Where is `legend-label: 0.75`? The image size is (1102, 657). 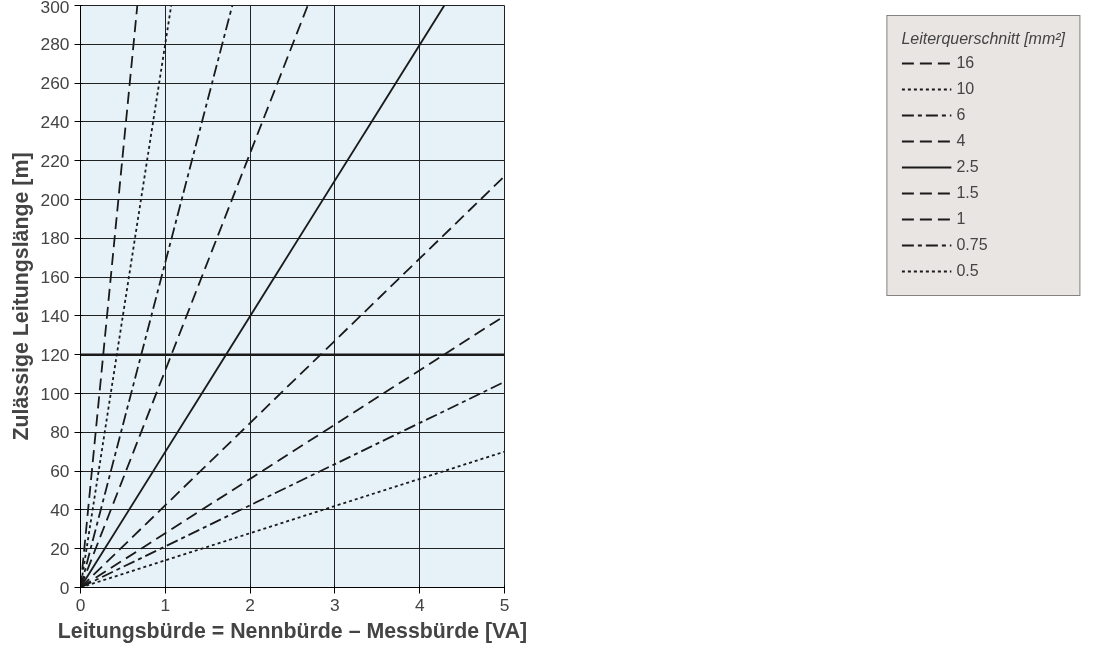 legend-label: 0.75 is located at coordinates (972, 245).